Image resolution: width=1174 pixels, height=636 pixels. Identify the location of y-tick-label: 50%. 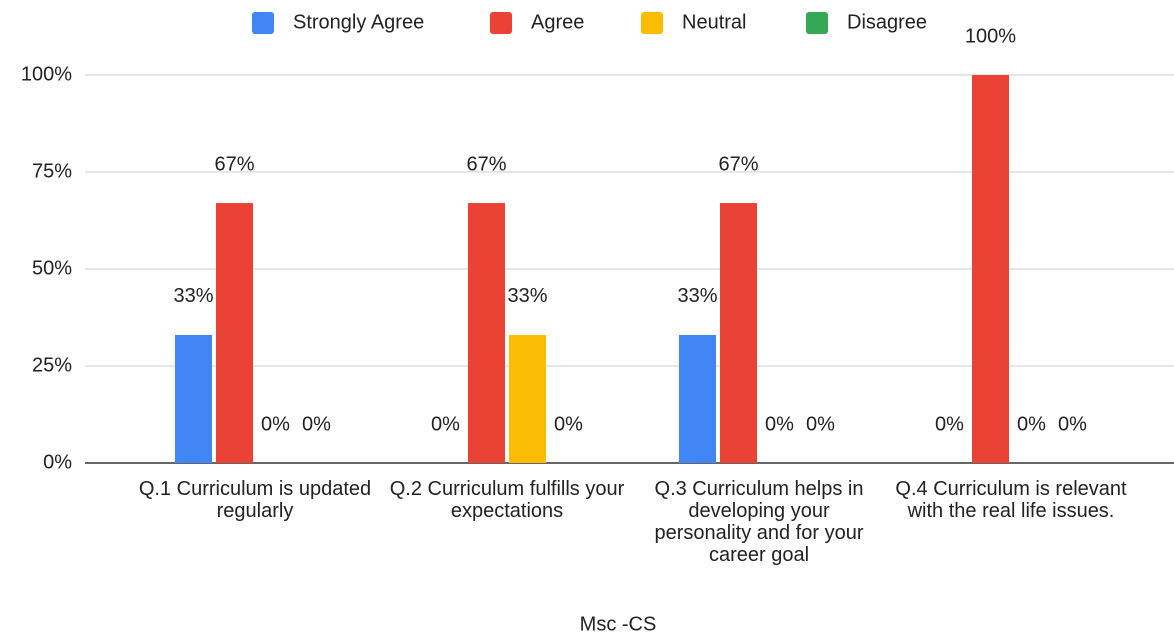
(52, 268).